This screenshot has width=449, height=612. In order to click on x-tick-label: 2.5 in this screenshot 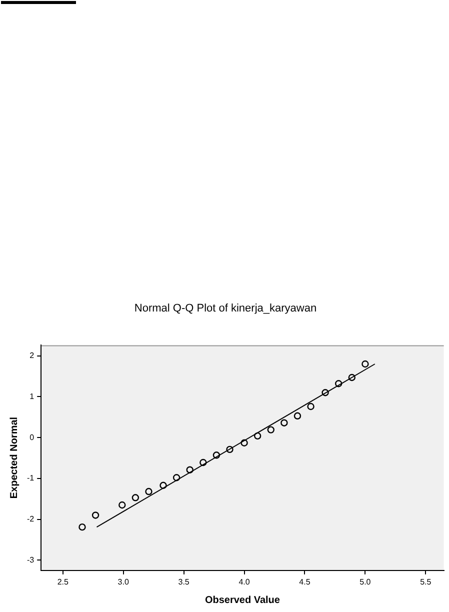, I will do `click(63, 581)`.